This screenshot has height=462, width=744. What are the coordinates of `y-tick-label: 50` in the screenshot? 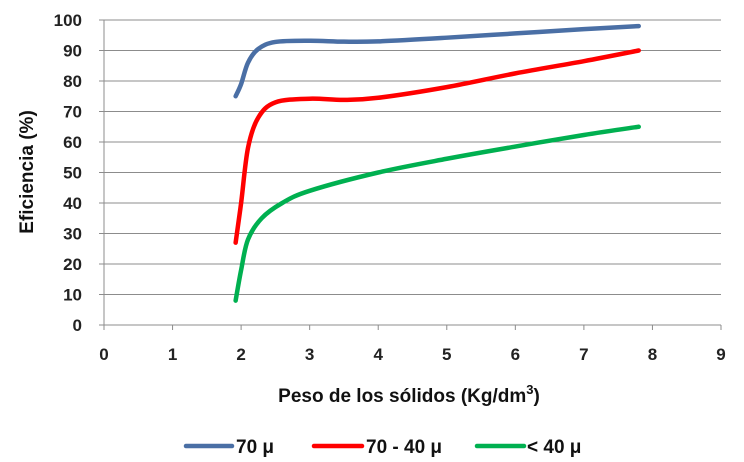 It's located at (72, 173).